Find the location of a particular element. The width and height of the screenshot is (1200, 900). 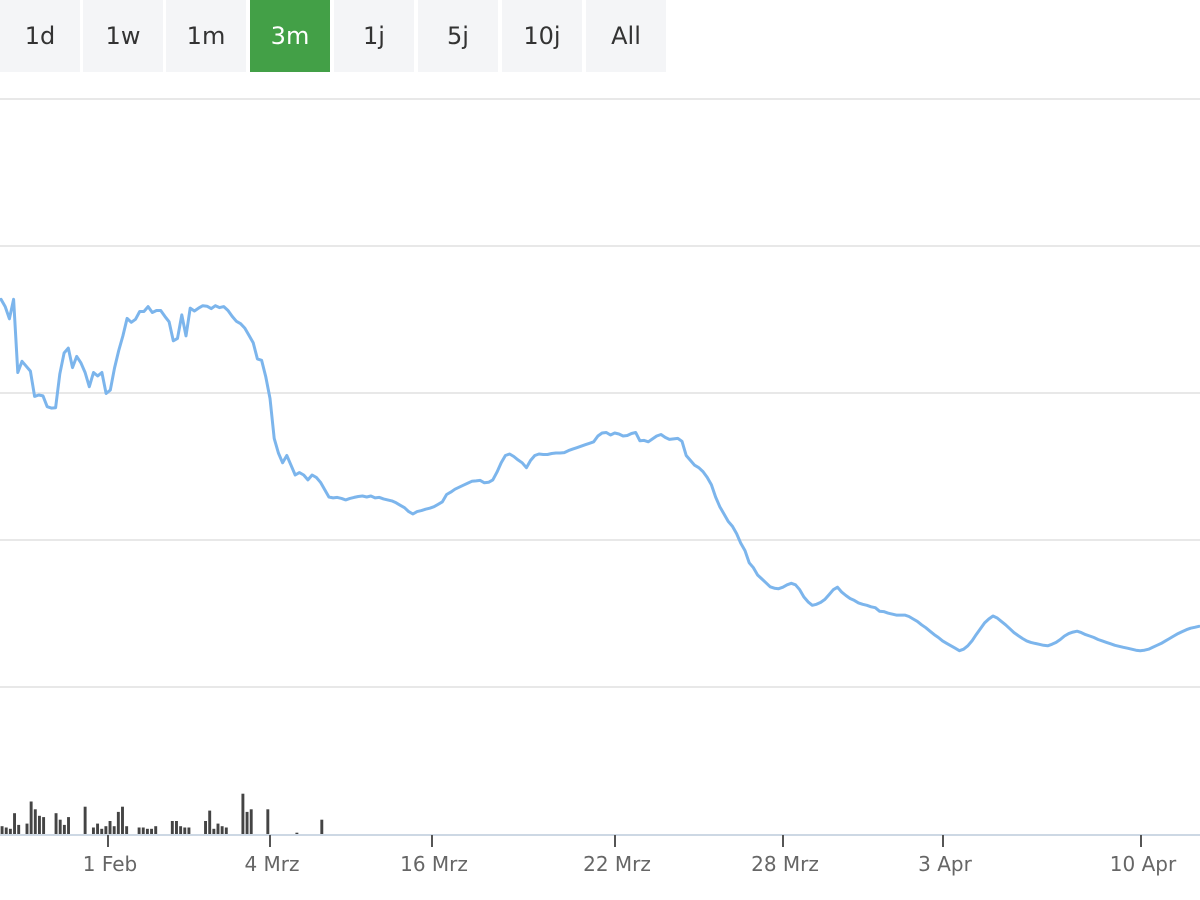

x-tick-label: 4 Mrz is located at coordinates (271, 864).